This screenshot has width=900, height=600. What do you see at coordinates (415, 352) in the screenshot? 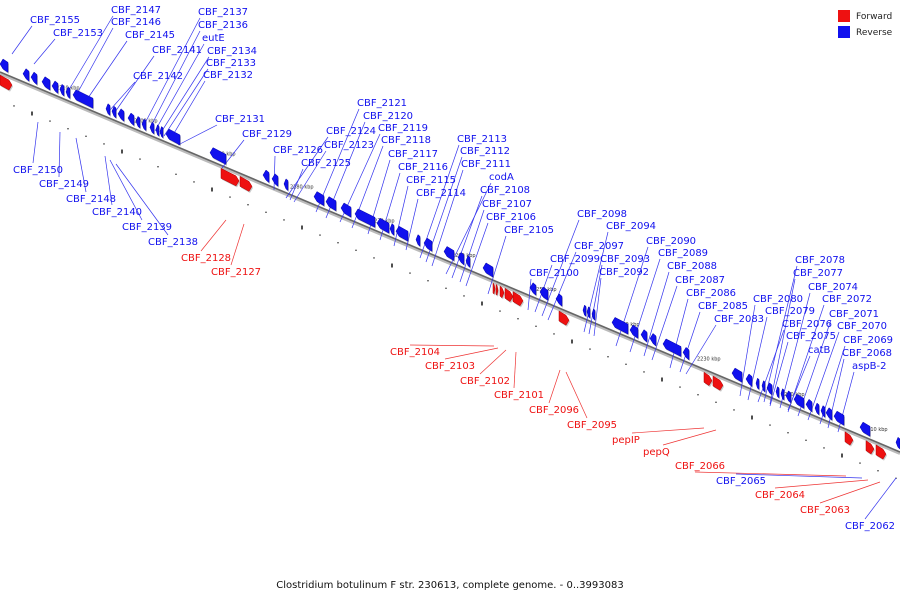
I see `forward-gene-label: CBF_2104` at bounding box center [415, 352].